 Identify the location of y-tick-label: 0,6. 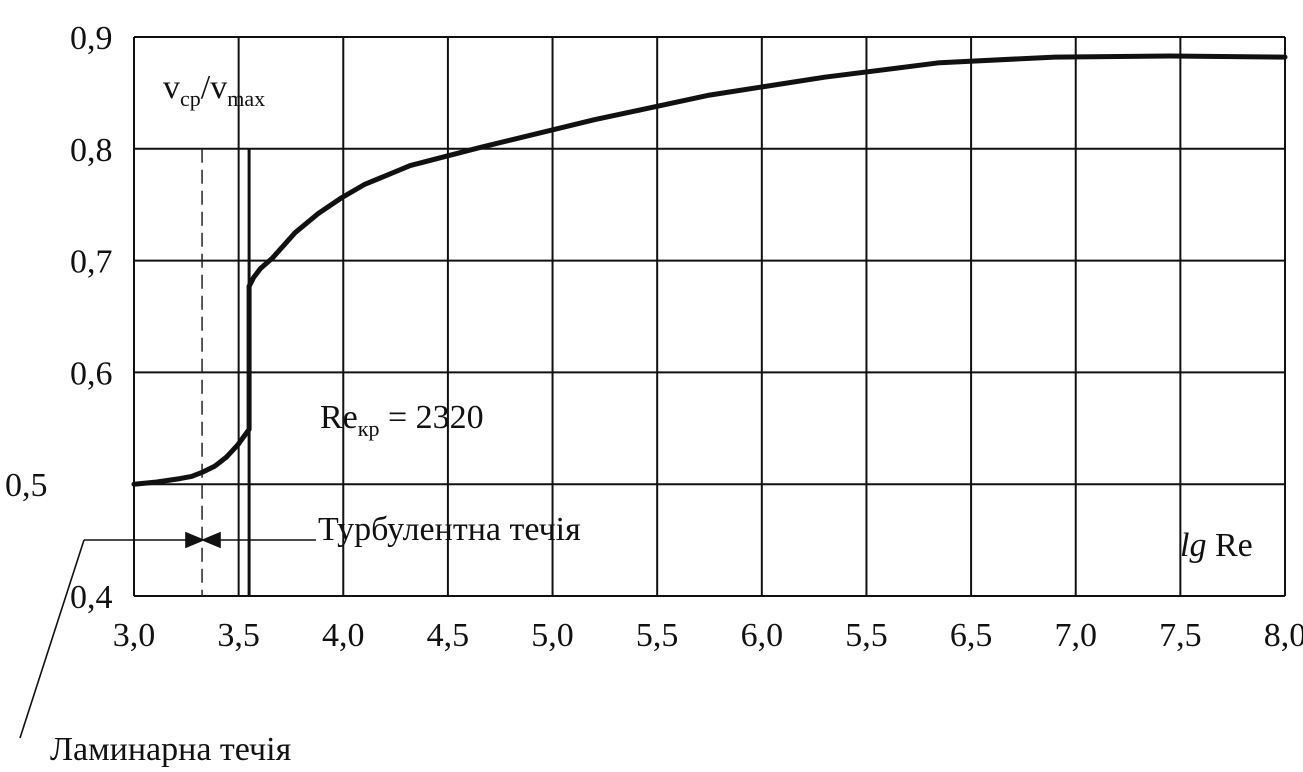
(91, 373).